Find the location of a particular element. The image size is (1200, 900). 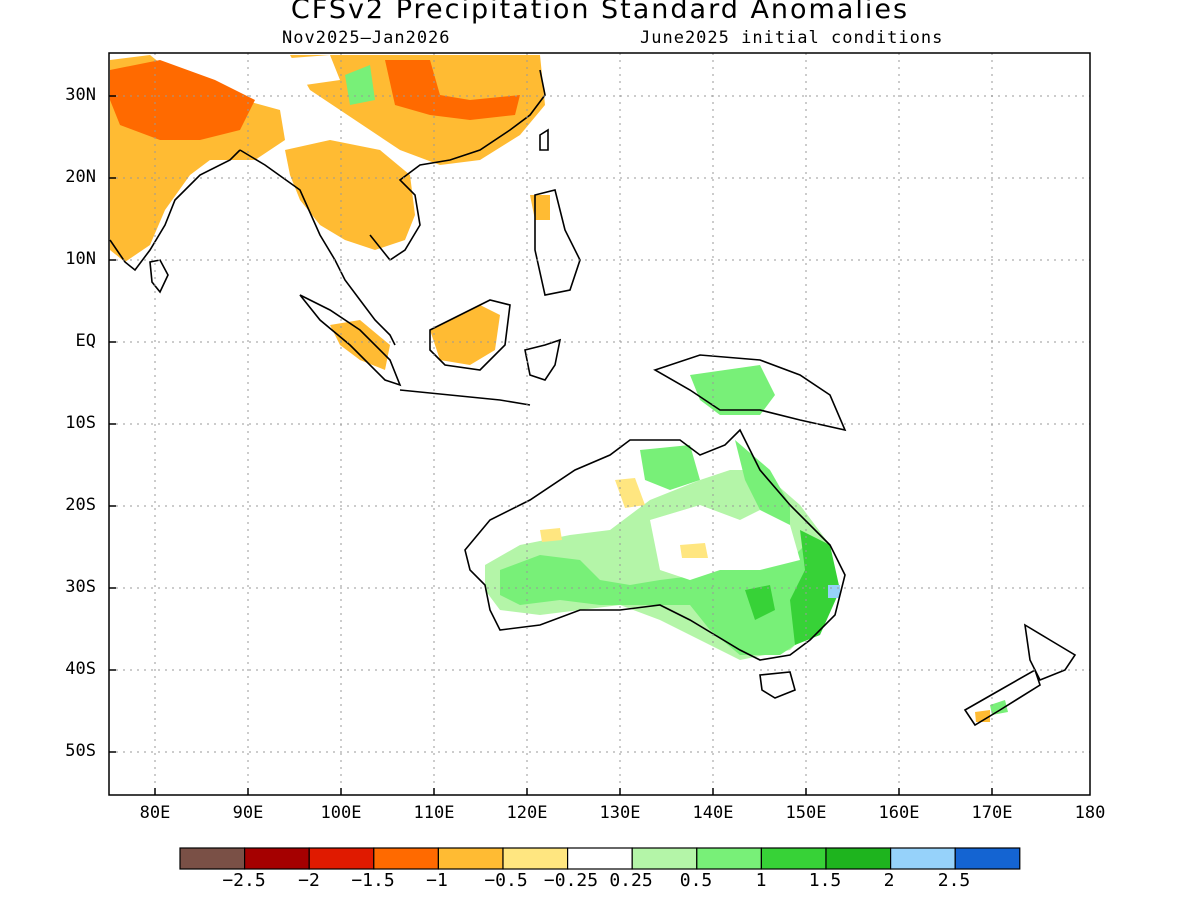

philippines-outline is located at coordinates (557, 242).